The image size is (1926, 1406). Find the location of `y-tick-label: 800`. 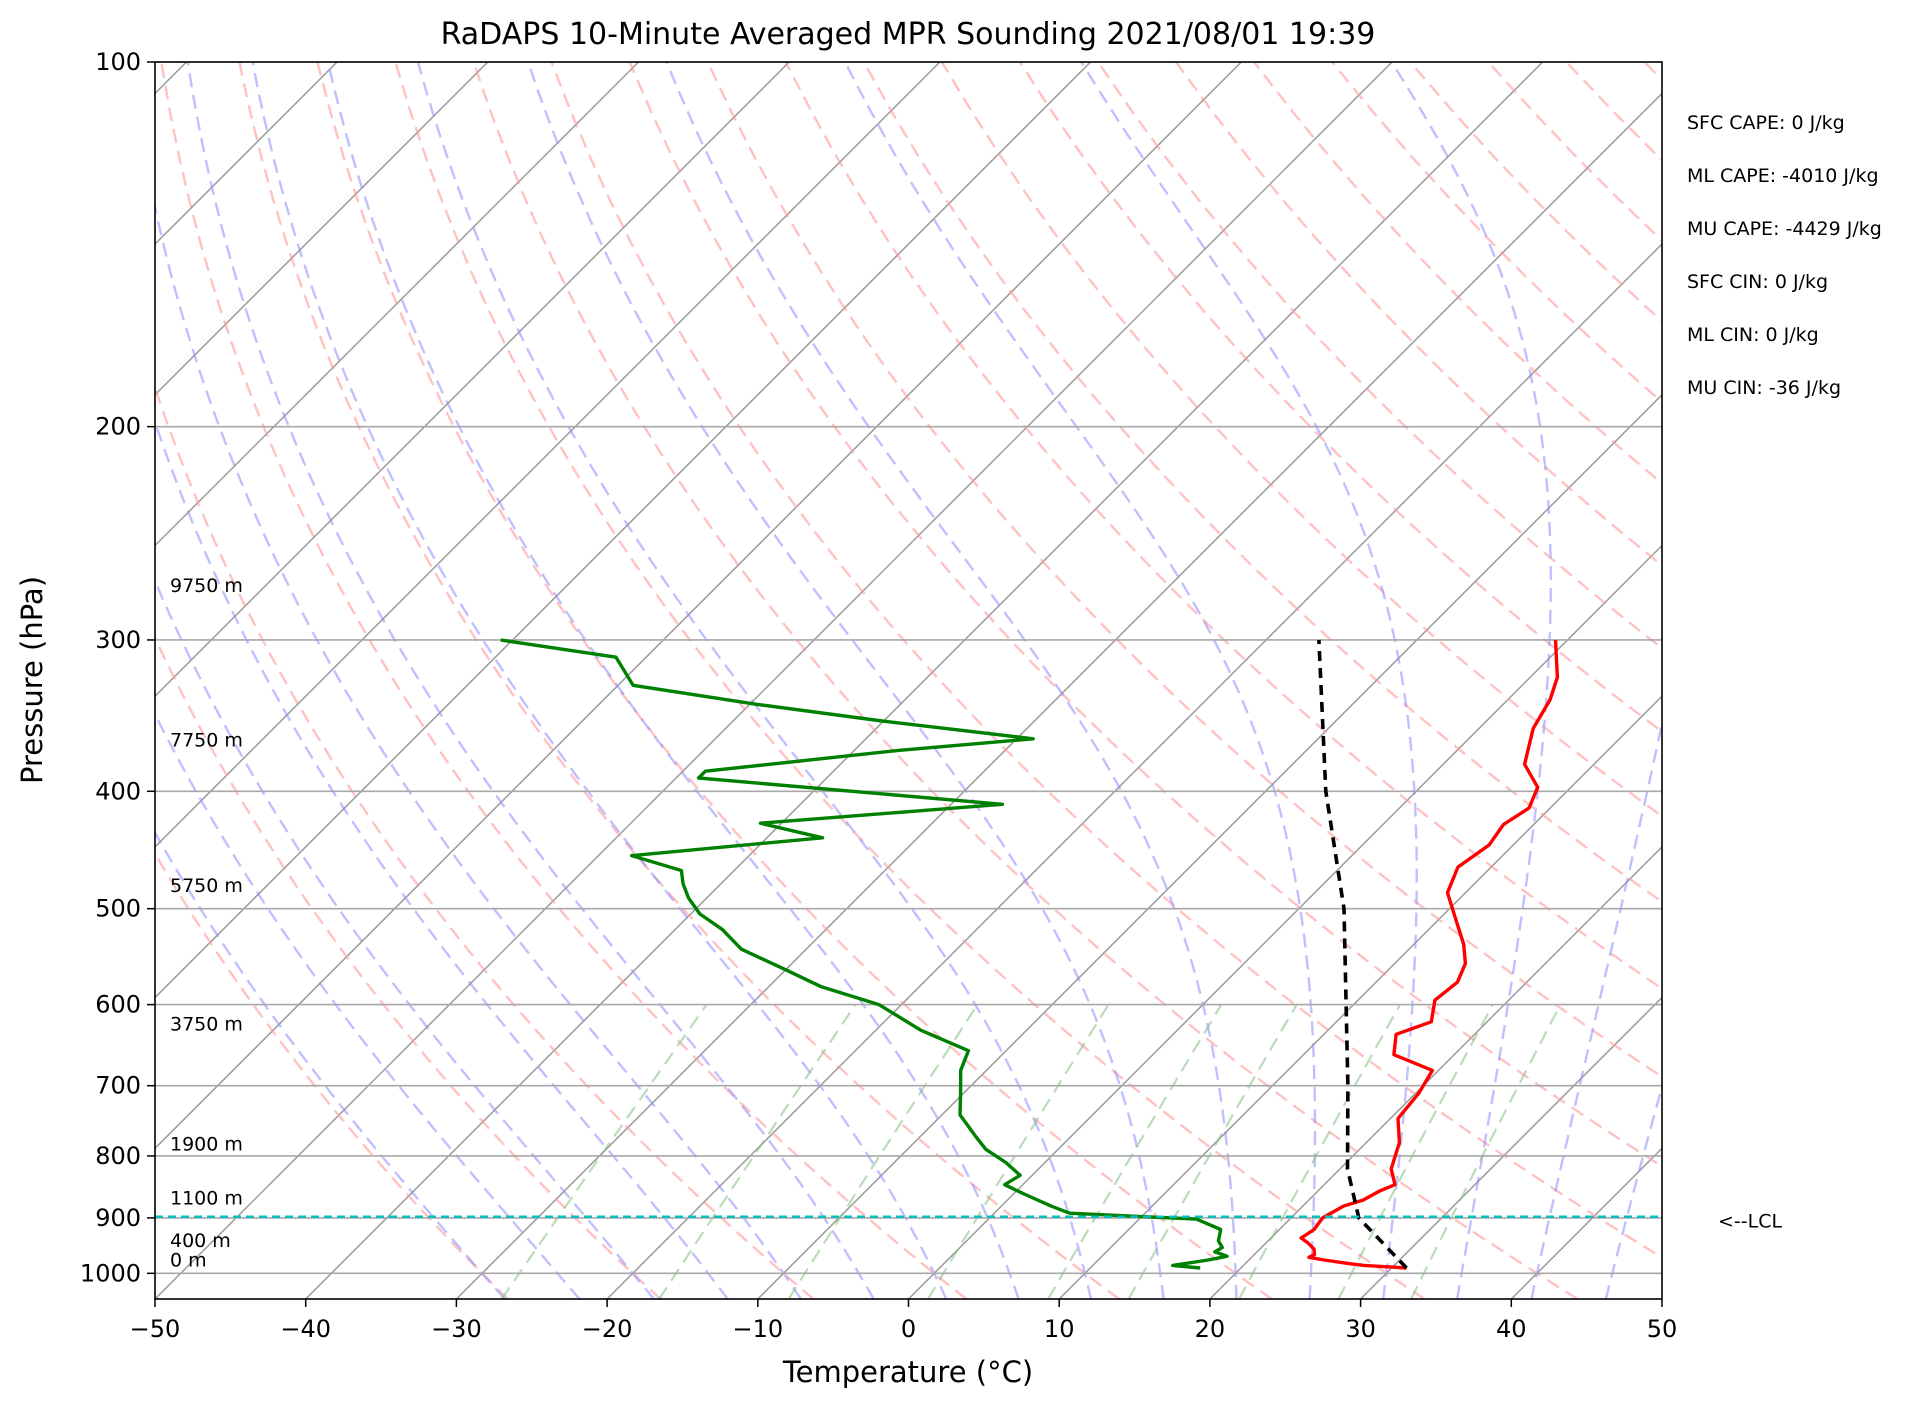

y-tick-label: 800 is located at coordinates (118, 1156).